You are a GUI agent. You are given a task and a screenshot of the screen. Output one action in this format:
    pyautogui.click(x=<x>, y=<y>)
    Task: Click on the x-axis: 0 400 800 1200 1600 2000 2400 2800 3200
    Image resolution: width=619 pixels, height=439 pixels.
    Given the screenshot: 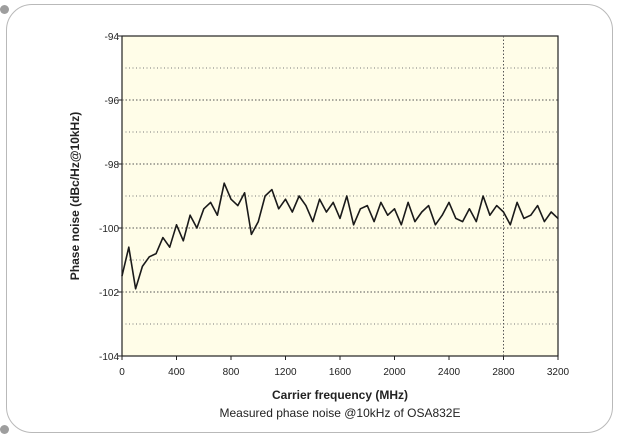 What is the action you would take?
    pyautogui.click(x=344, y=367)
    